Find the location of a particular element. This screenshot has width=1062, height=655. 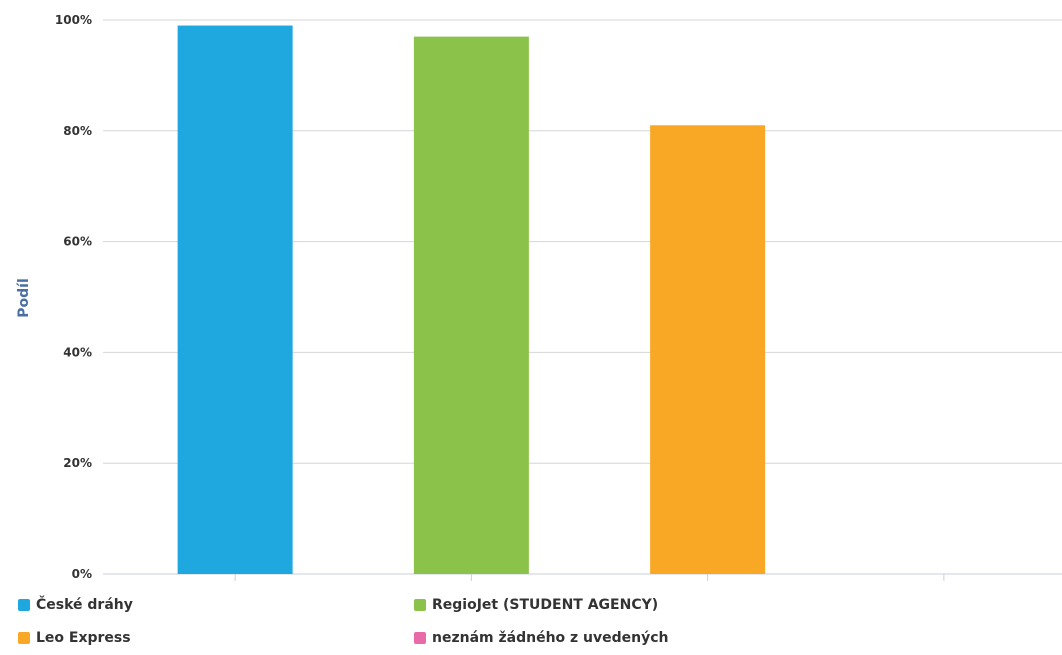

x-axis is located at coordinates (589, 577).